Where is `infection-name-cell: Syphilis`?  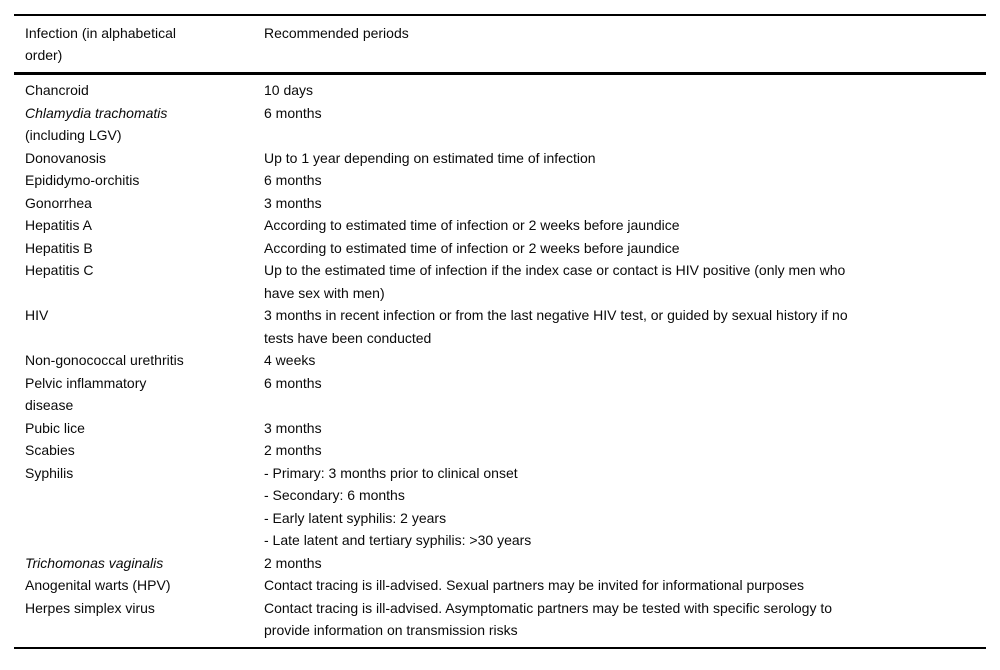
infection-name-cell: Syphilis is located at coordinates (49, 472).